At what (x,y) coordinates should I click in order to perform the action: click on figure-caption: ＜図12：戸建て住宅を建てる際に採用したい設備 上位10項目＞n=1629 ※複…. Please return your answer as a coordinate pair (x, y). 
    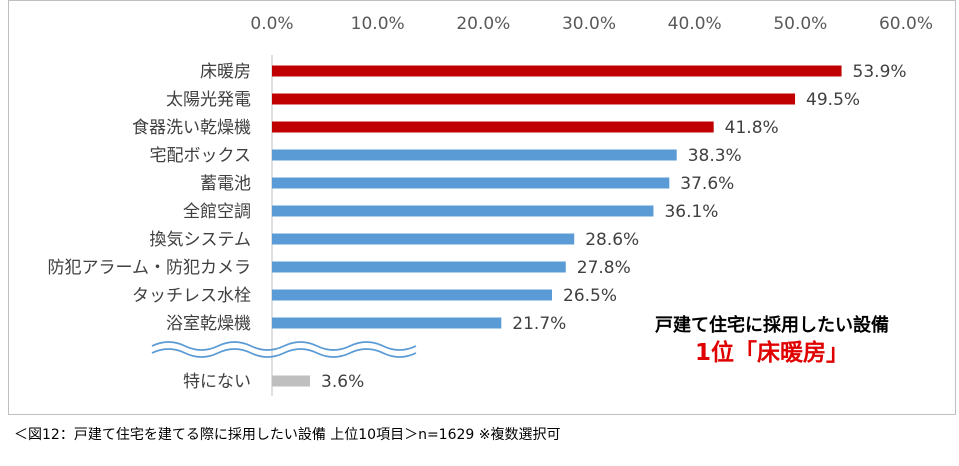
    Looking at the image, I should click on (287, 435).